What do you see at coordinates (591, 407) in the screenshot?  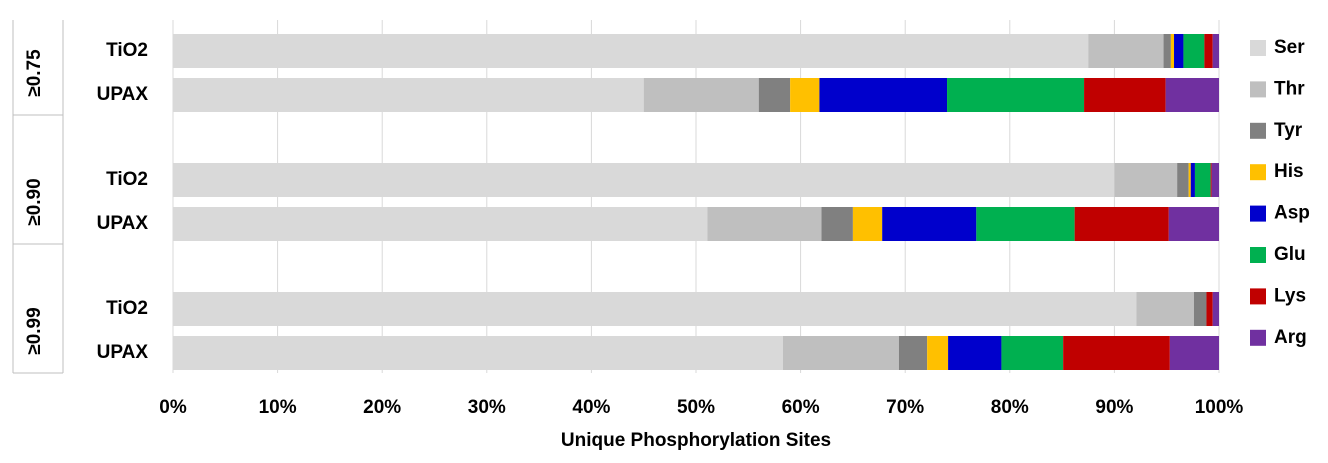 I see `x-tick-label: 40%` at bounding box center [591, 407].